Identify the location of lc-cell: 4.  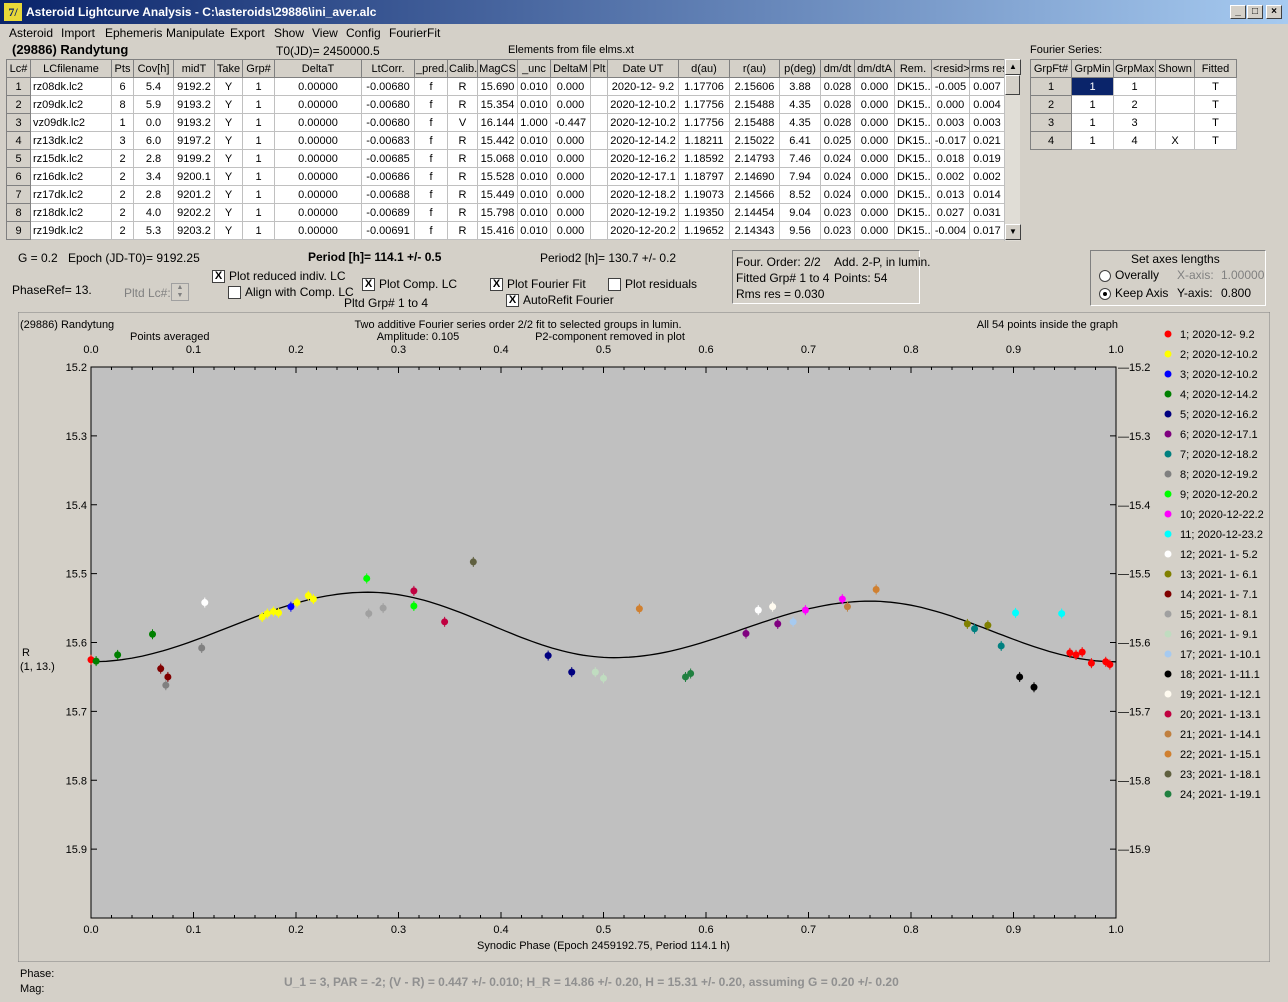
(18, 140).